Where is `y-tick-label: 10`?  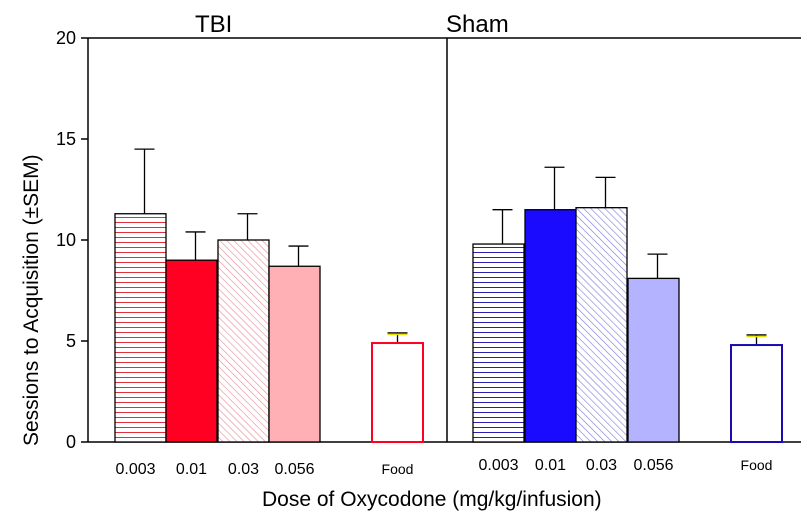 y-tick-label: 10 is located at coordinates (66, 240).